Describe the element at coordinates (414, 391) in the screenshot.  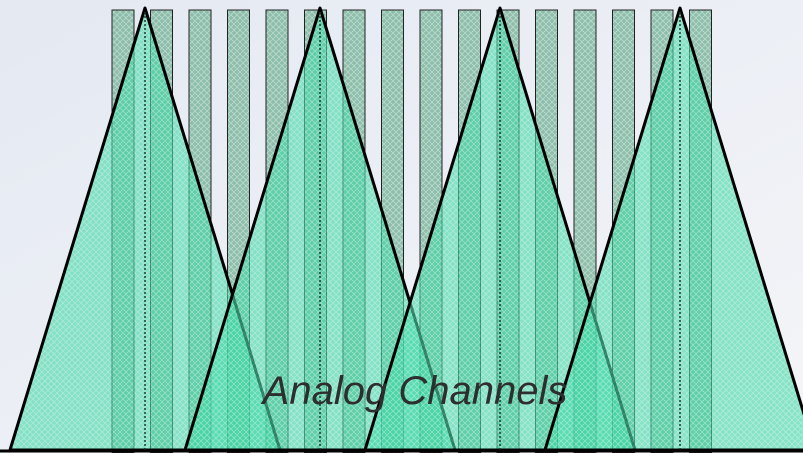
I see `analog-label: Analog Channels` at that location.